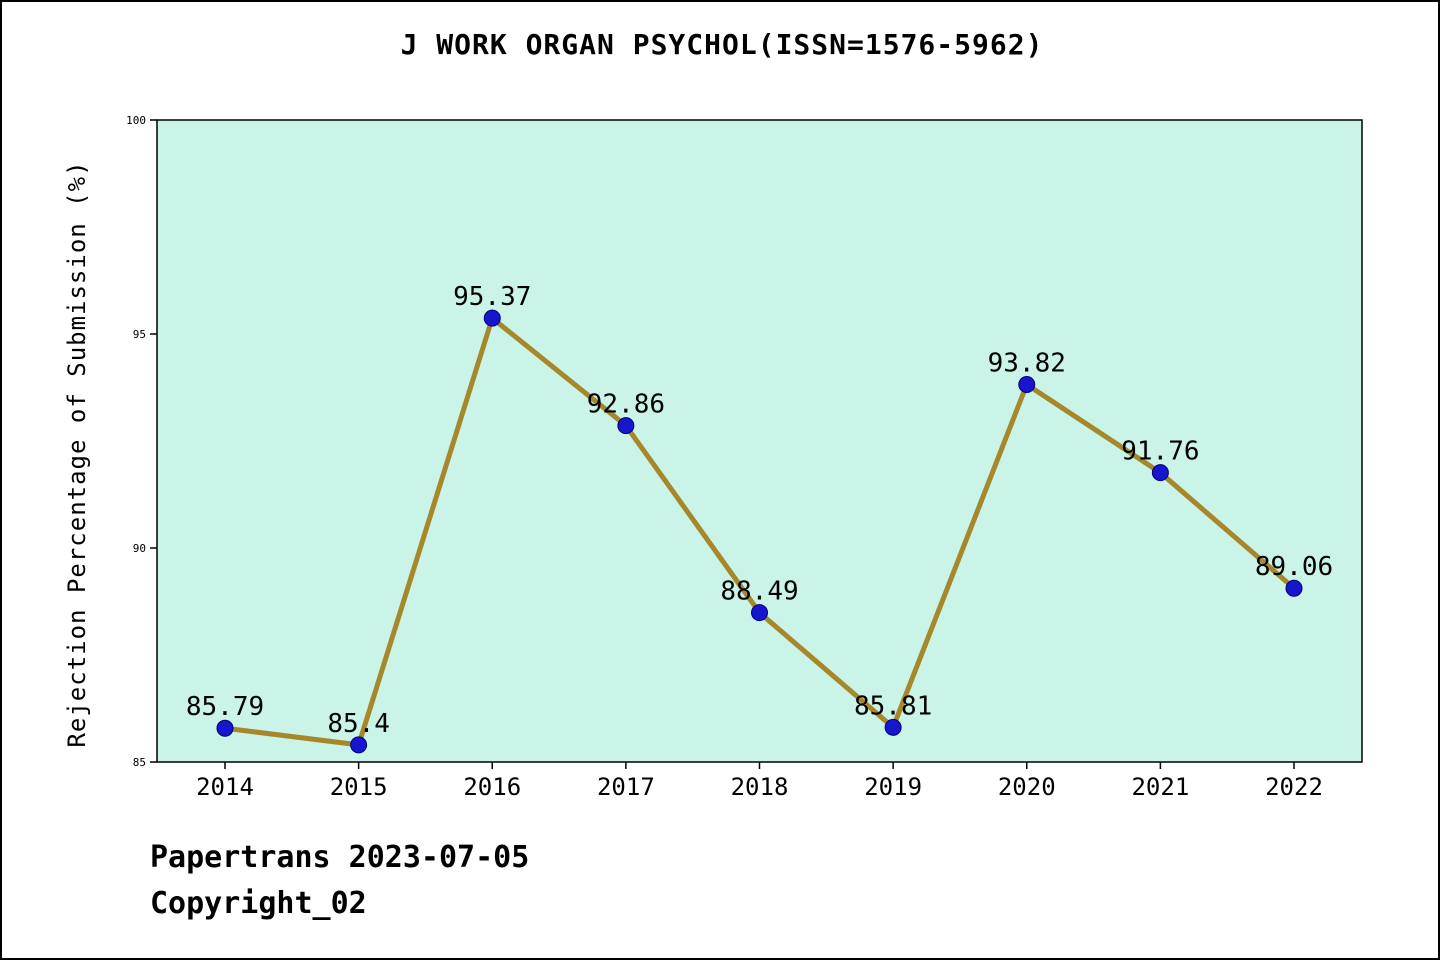  What do you see at coordinates (1027, 787) in the screenshot?
I see `x-tick-label: 2020` at bounding box center [1027, 787].